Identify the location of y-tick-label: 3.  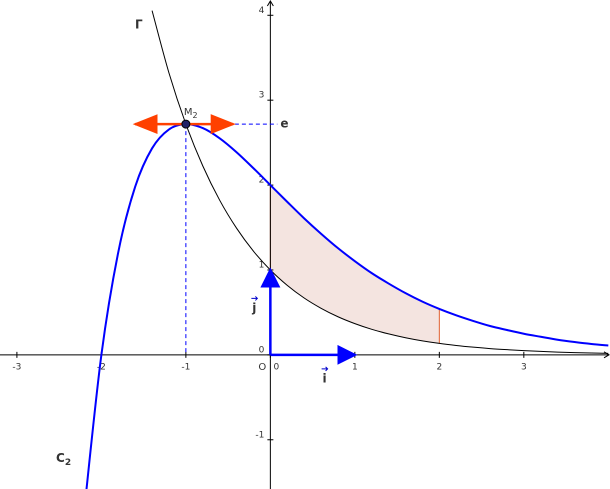
(262, 96).